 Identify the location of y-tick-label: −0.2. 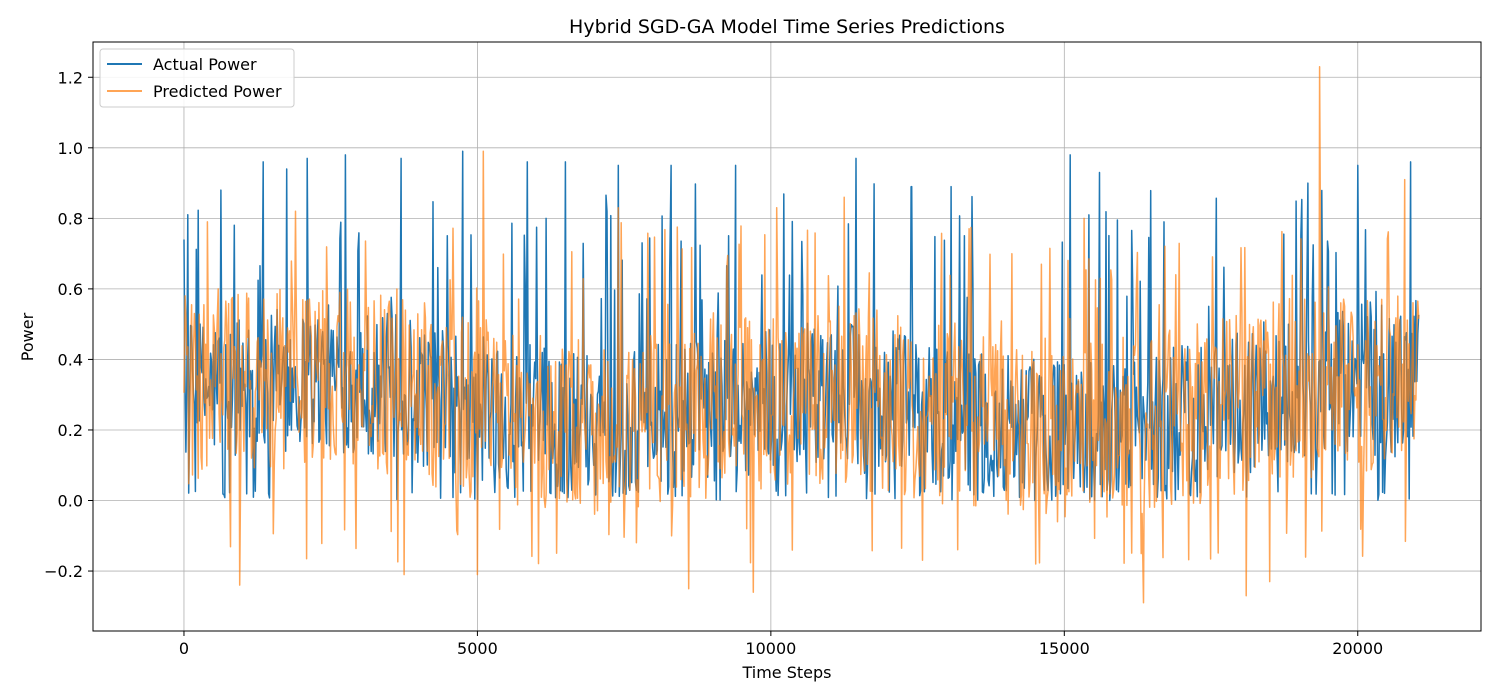
(63, 571).